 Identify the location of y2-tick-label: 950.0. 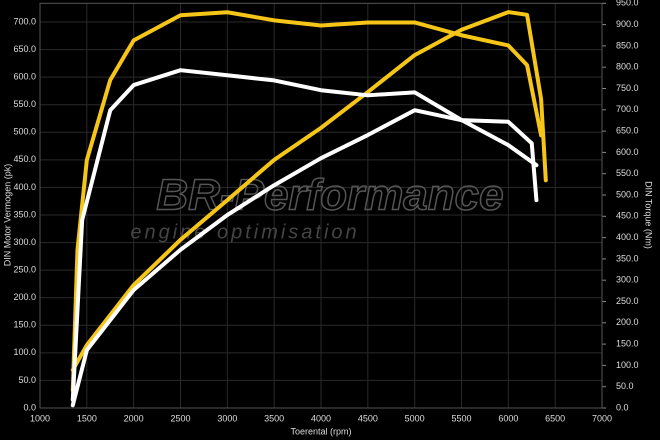
(627, 4).